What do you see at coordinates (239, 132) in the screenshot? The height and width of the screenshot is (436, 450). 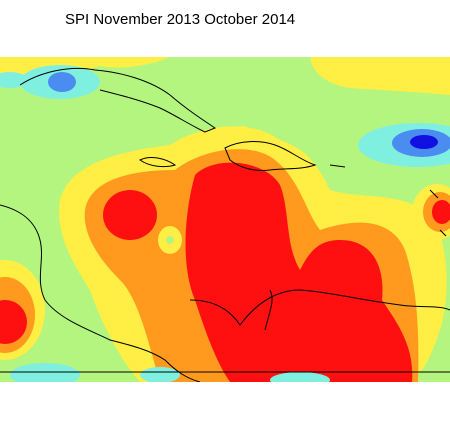 I see `dry-area` at bounding box center [239, 132].